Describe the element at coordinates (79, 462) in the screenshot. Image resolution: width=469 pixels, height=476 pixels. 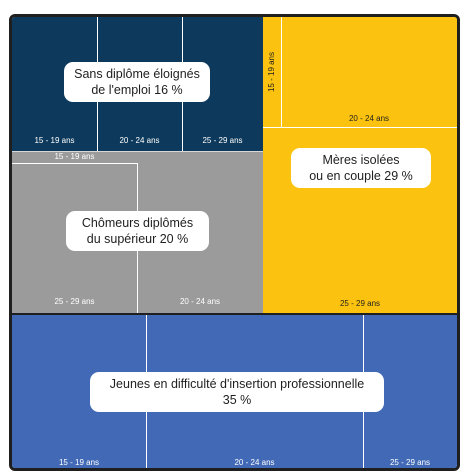
I see `age-label-jeunes-1: 15 - 19 ans` at that location.